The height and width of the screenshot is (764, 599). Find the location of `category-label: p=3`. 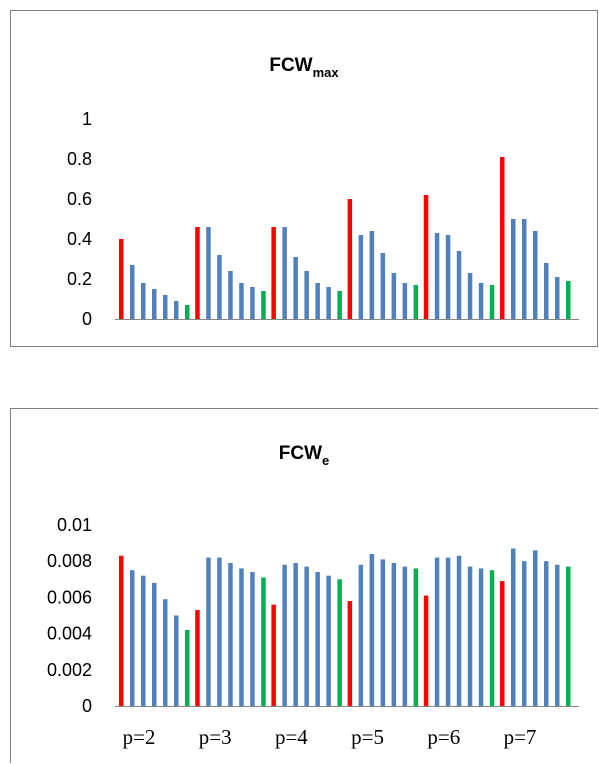

category-label: p=3 is located at coordinates (215, 737).